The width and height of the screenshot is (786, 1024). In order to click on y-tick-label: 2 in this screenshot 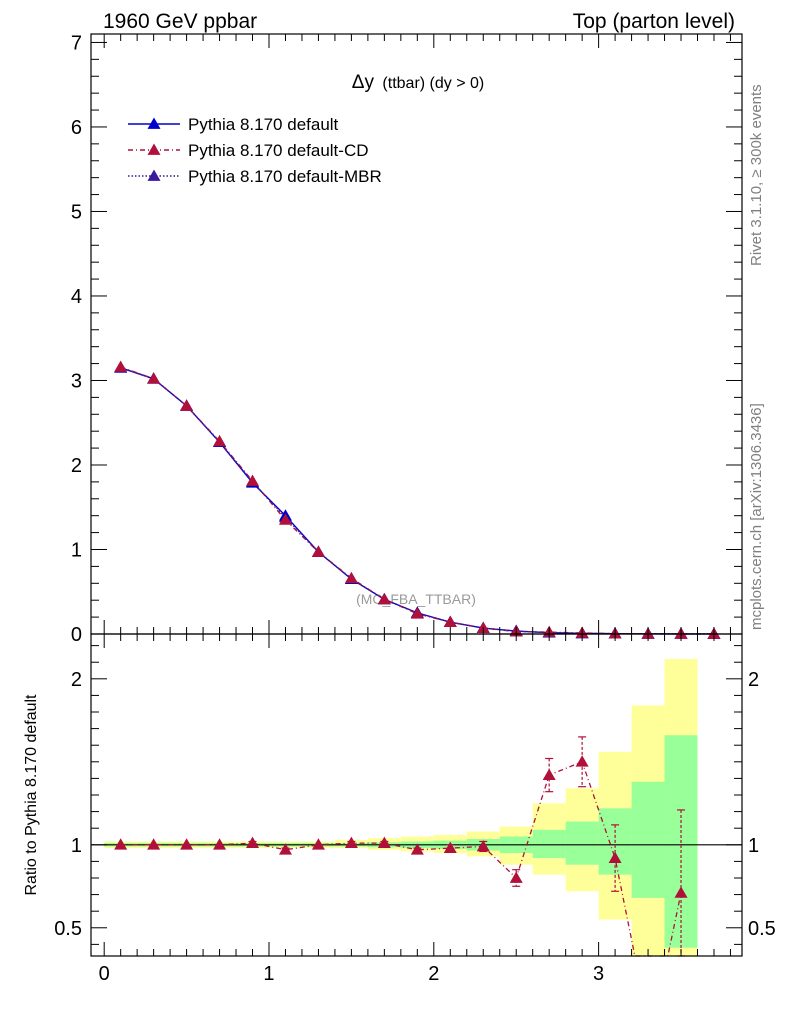, I will do `click(76, 466)`.